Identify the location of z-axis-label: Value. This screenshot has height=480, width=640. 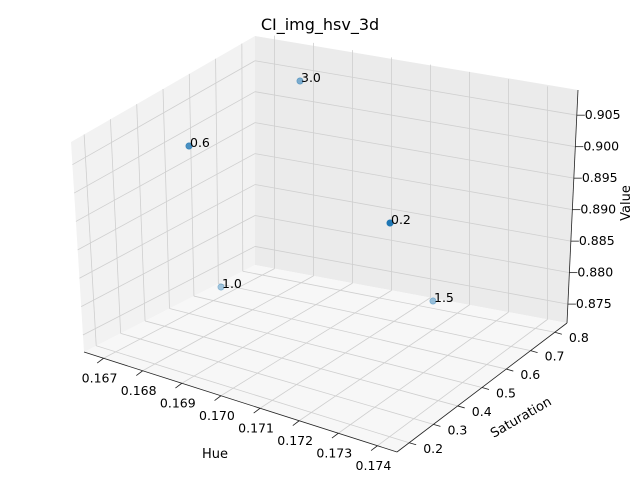
(626, 203).